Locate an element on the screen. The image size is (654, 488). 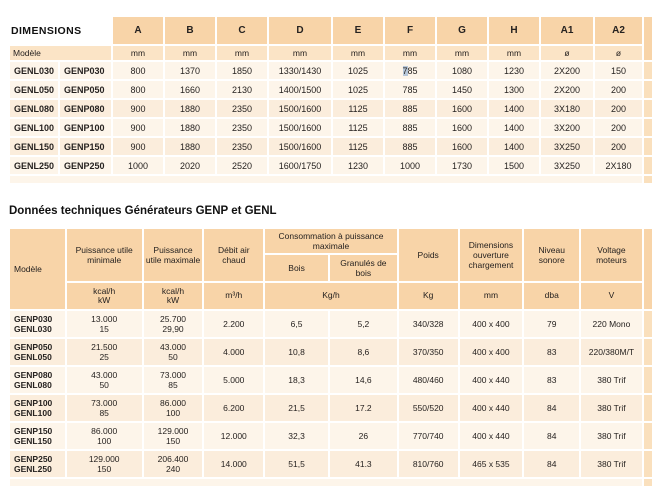
model-genp-cell: GENP030 is located at coordinates (86, 70).